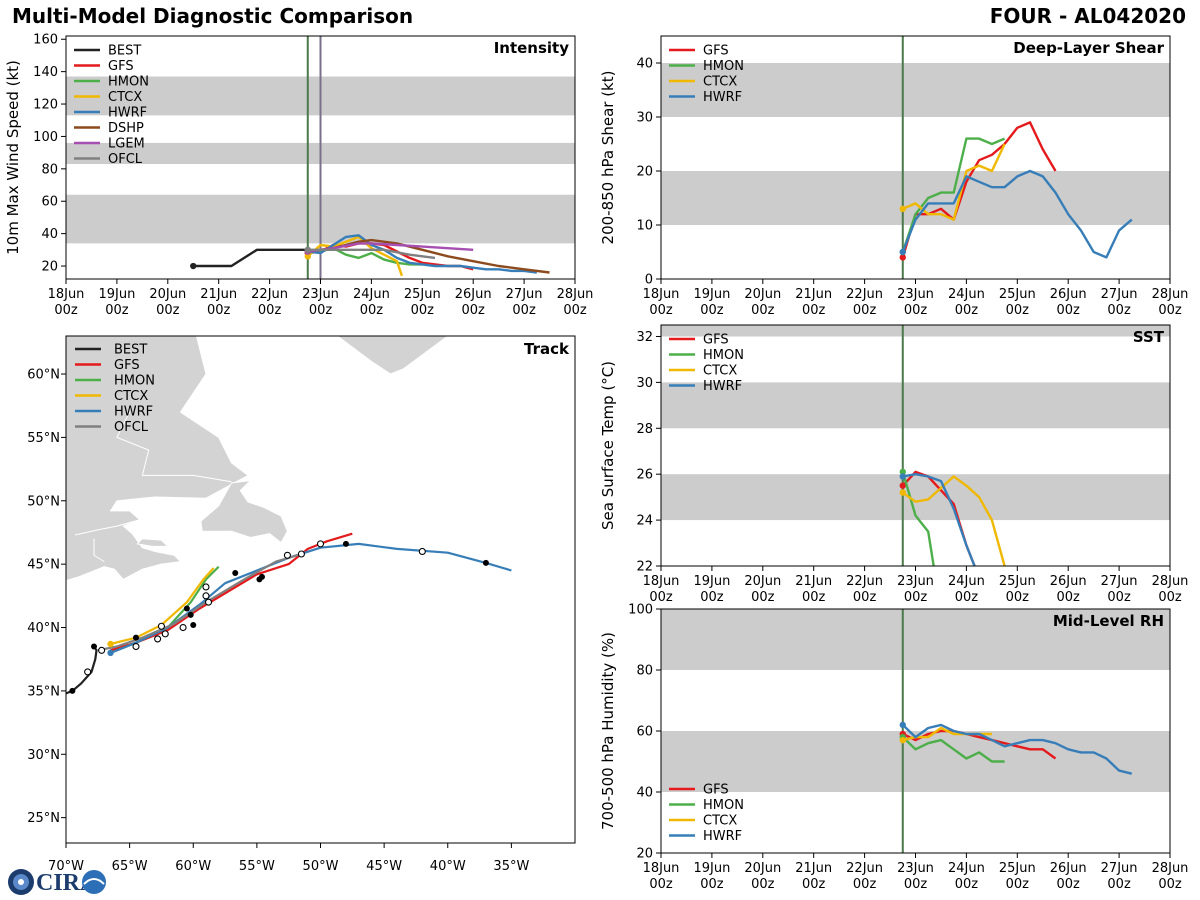 The width and height of the screenshot is (1200, 900). Describe the element at coordinates (45, 105) in the screenshot. I see `y-tick-label: 120` at that location.